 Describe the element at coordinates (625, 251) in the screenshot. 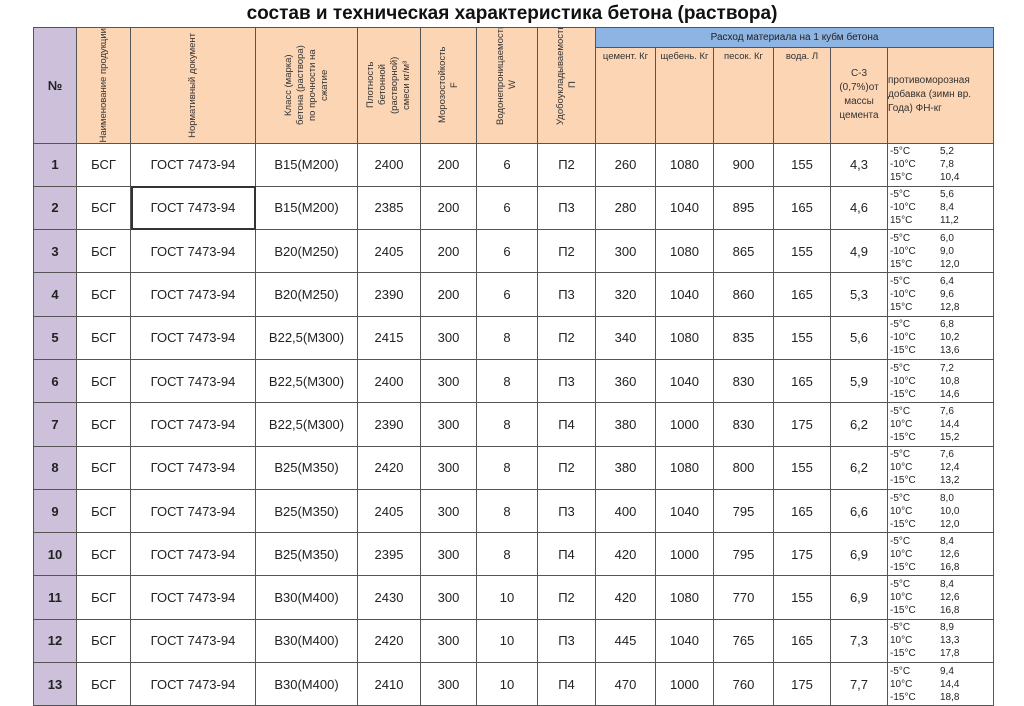

I see `cell-cement: 300` at that location.